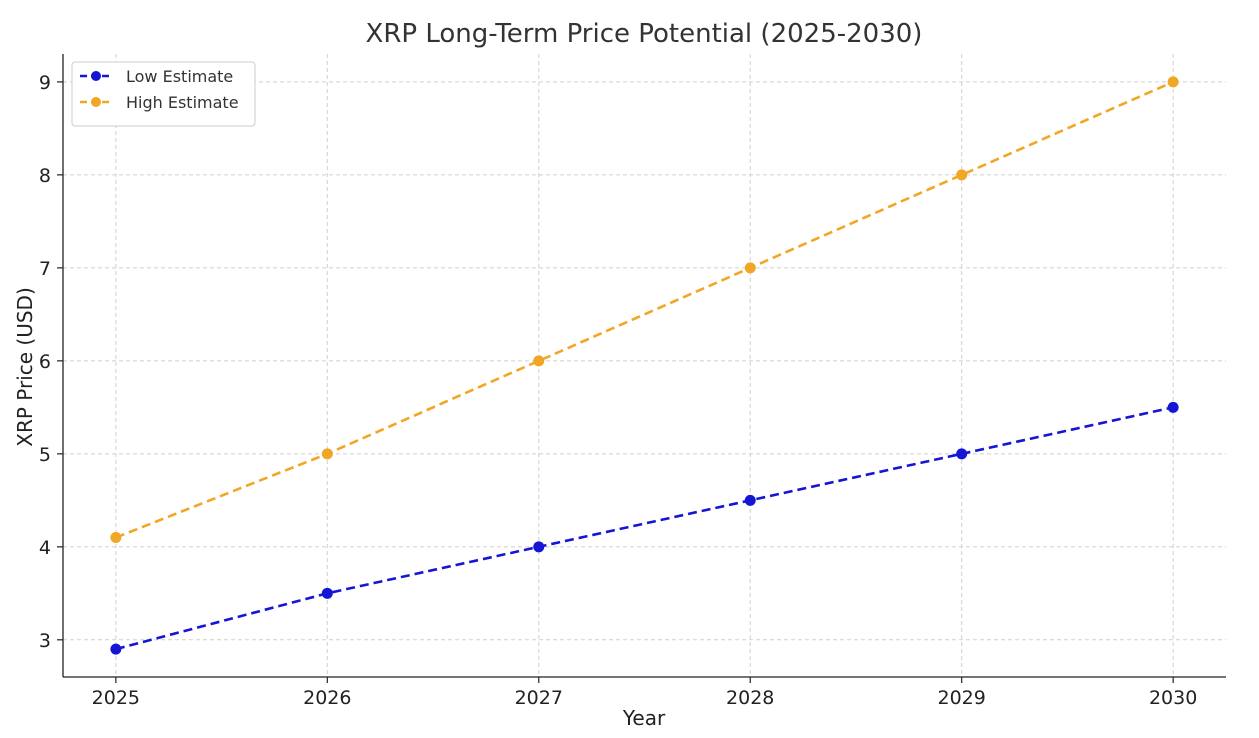 The height and width of the screenshot is (738, 1259). What do you see at coordinates (644, 693) in the screenshot?
I see `x-ticks: 2025 2026 2027 2028 2029 2030` at bounding box center [644, 693].